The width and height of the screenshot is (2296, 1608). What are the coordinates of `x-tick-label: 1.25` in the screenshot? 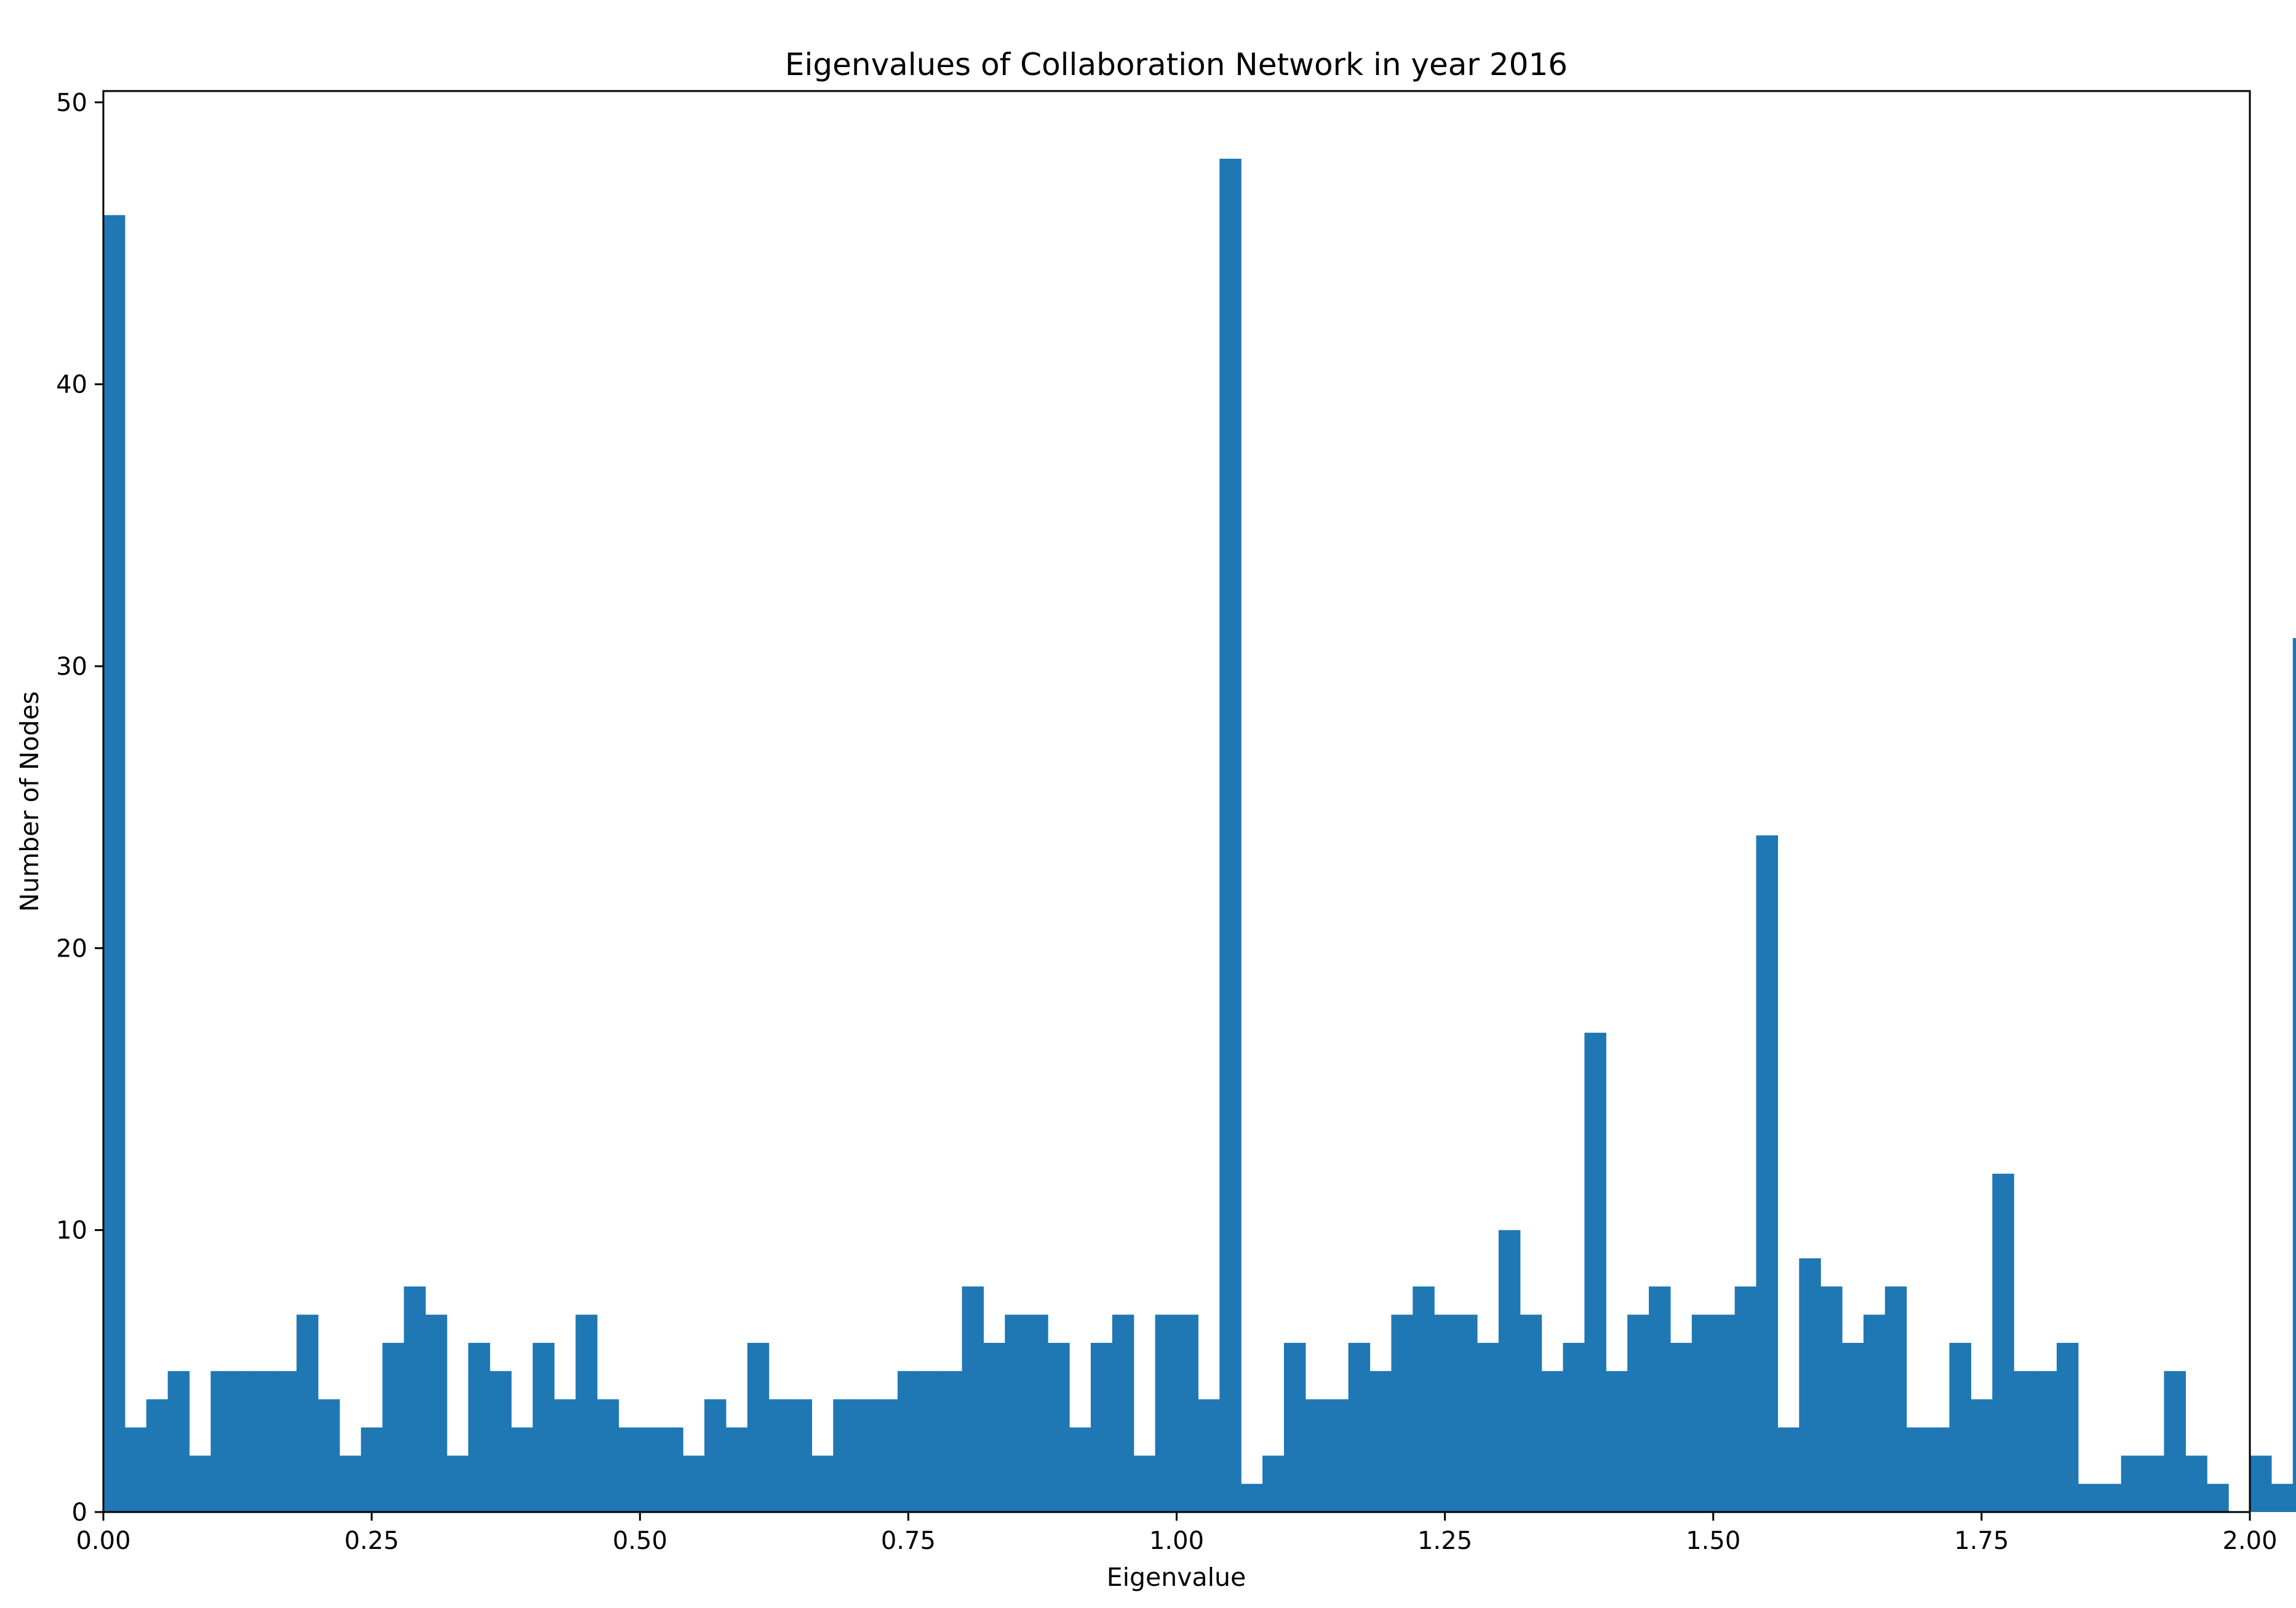 It's located at (1445, 1541).